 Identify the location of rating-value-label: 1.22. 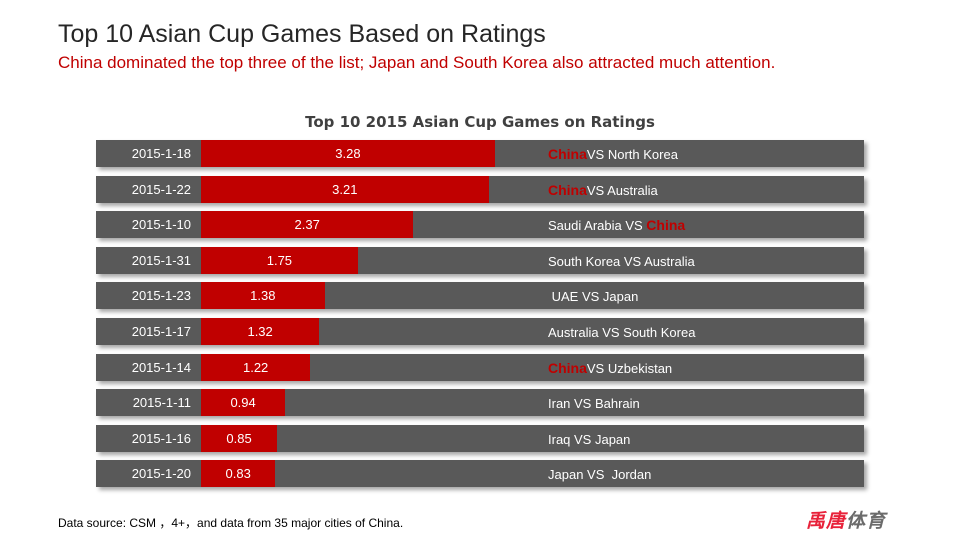
(255, 367).